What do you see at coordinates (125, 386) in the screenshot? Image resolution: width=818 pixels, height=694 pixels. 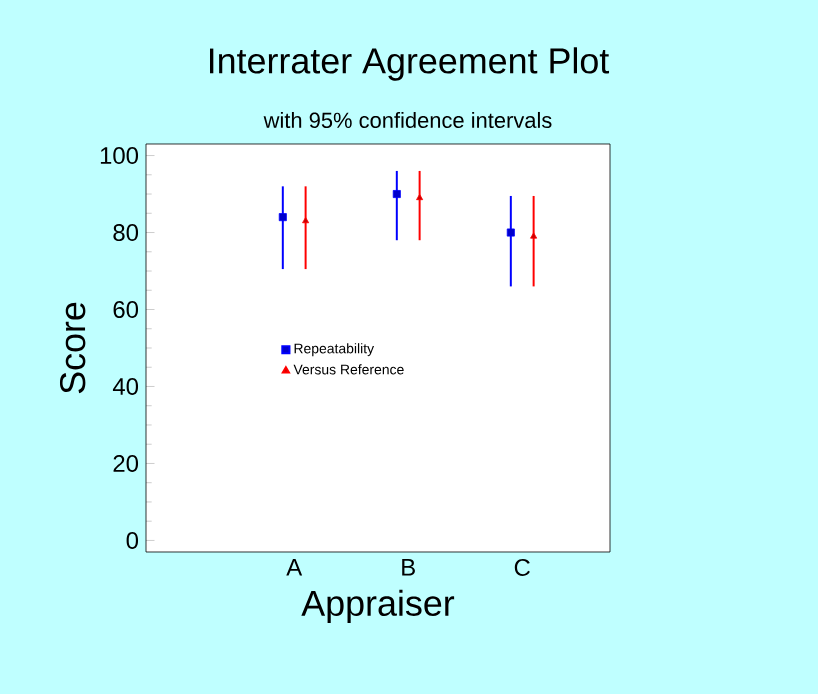 I see `y-tick-label: 40` at bounding box center [125, 386].